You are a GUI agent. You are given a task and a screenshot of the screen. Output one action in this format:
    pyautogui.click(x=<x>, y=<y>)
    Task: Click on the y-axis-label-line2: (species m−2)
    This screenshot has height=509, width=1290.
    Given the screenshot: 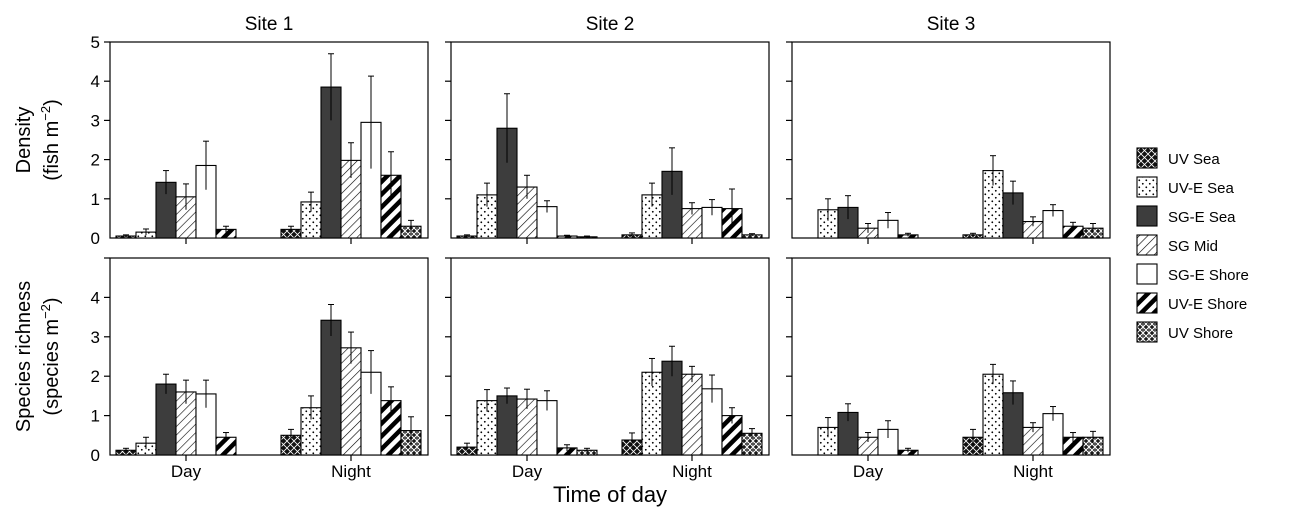 What is the action you would take?
    pyautogui.click(x=50, y=356)
    